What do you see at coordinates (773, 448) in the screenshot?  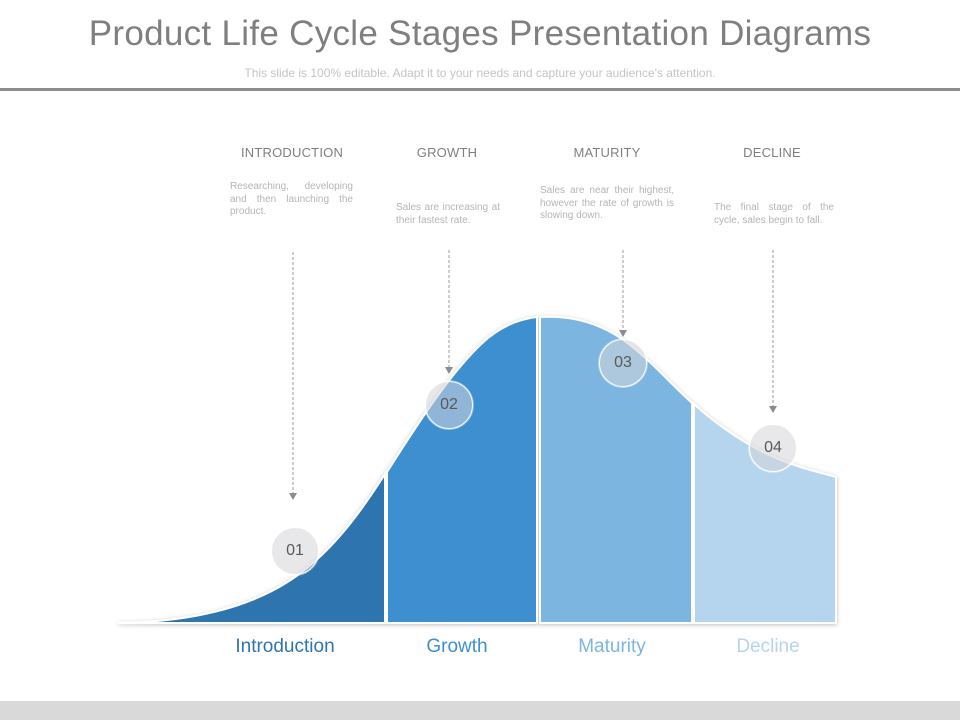 I see `stage-badge-04: 04` at bounding box center [773, 448].